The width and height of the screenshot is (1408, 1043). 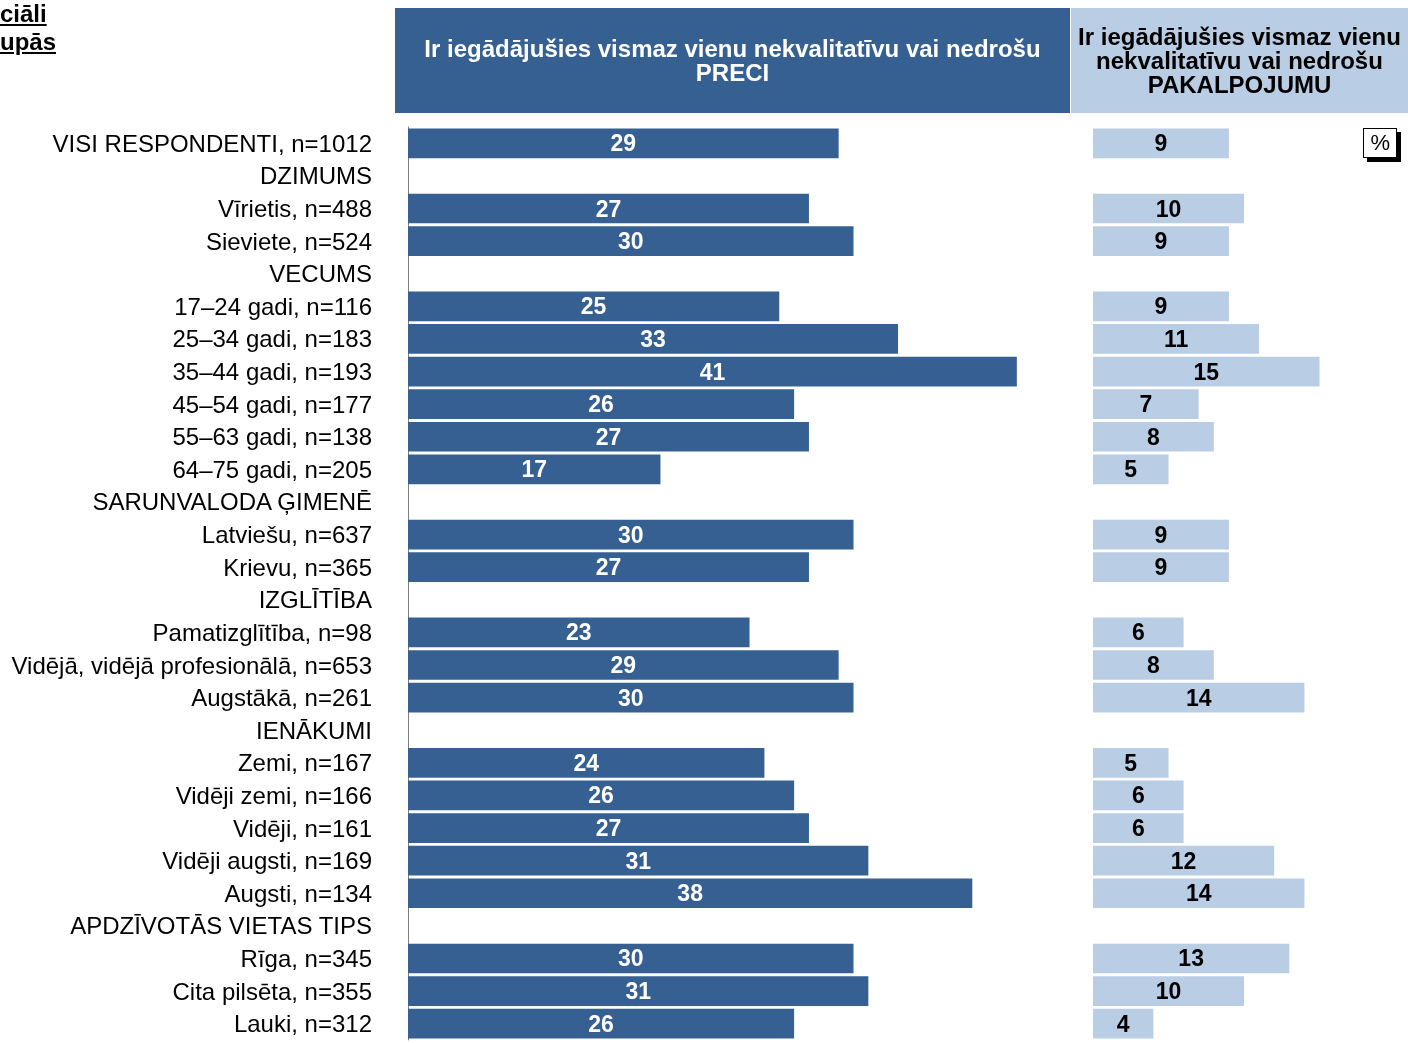 What do you see at coordinates (297, 567) in the screenshot?
I see `y-tick-label: Krievu, n=365` at bounding box center [297, 567].